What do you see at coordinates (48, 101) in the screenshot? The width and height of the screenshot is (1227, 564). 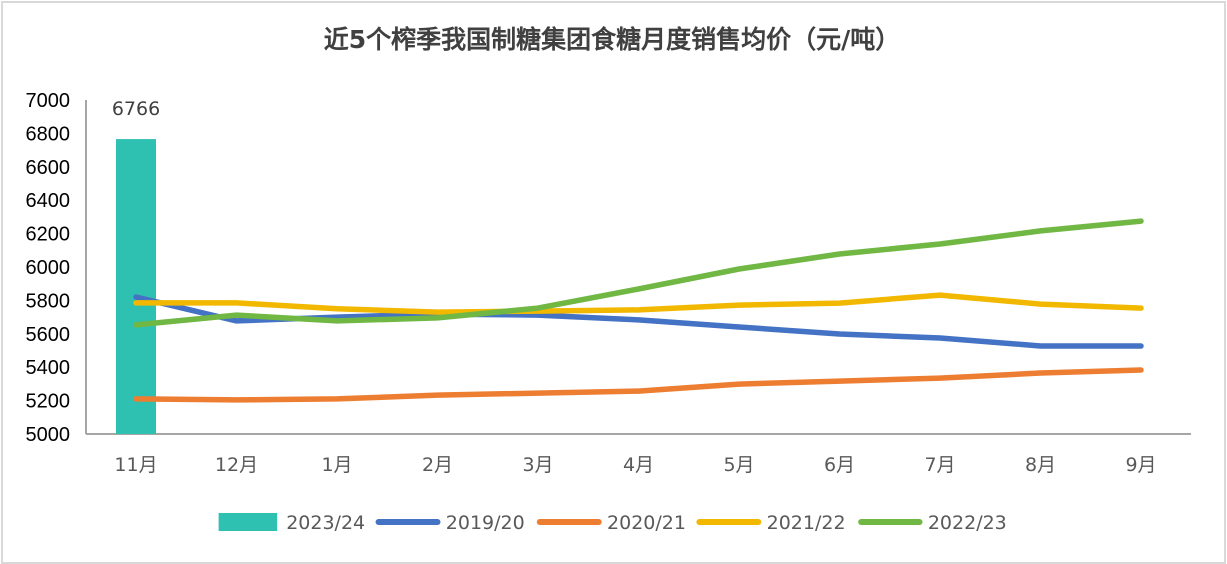 I see `y-tick-label: 7000` at bounding box center [48, 101].